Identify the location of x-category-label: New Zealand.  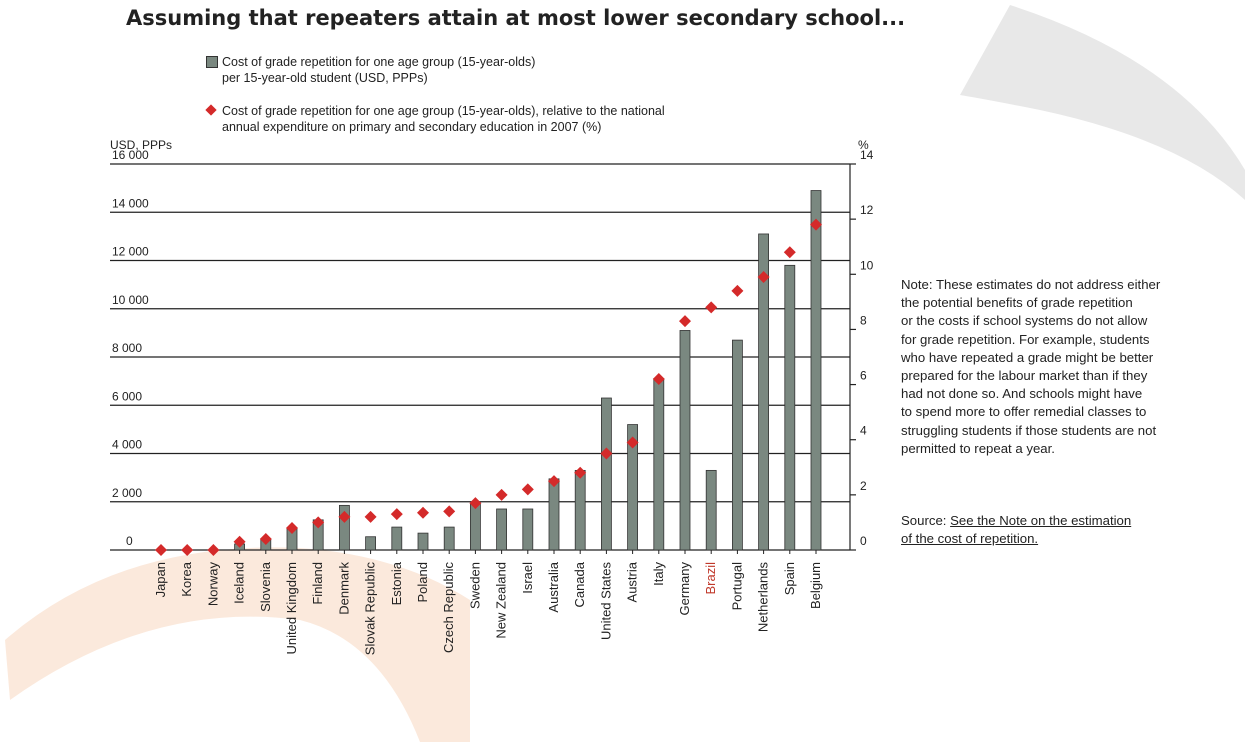
(501, 600).